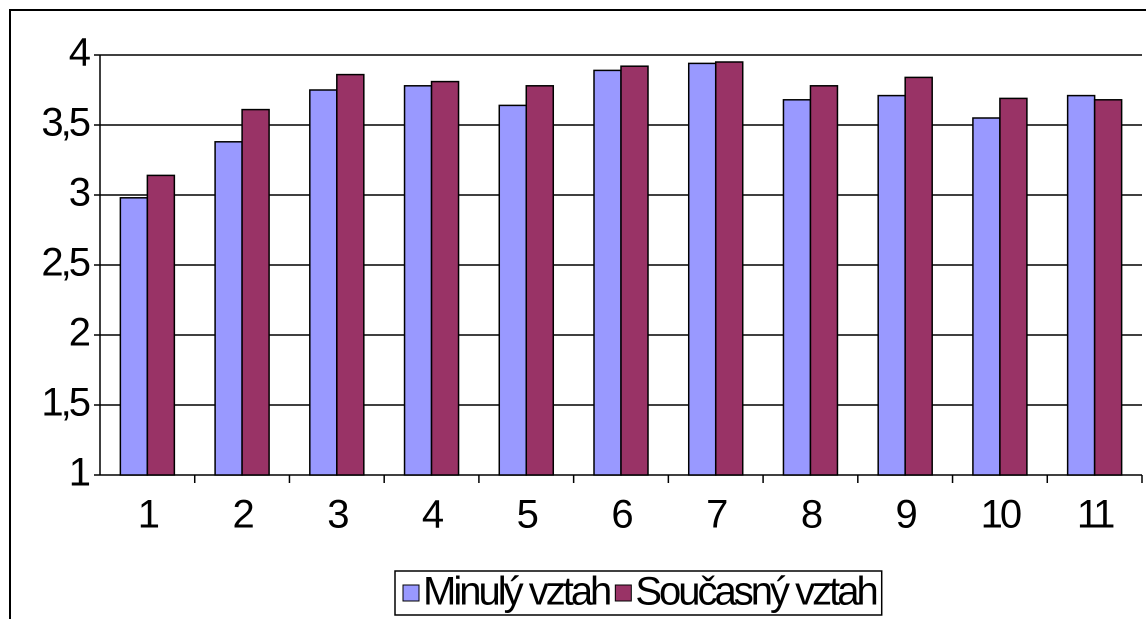  I want to click on y-tick-label: 4, so click(80, 53).